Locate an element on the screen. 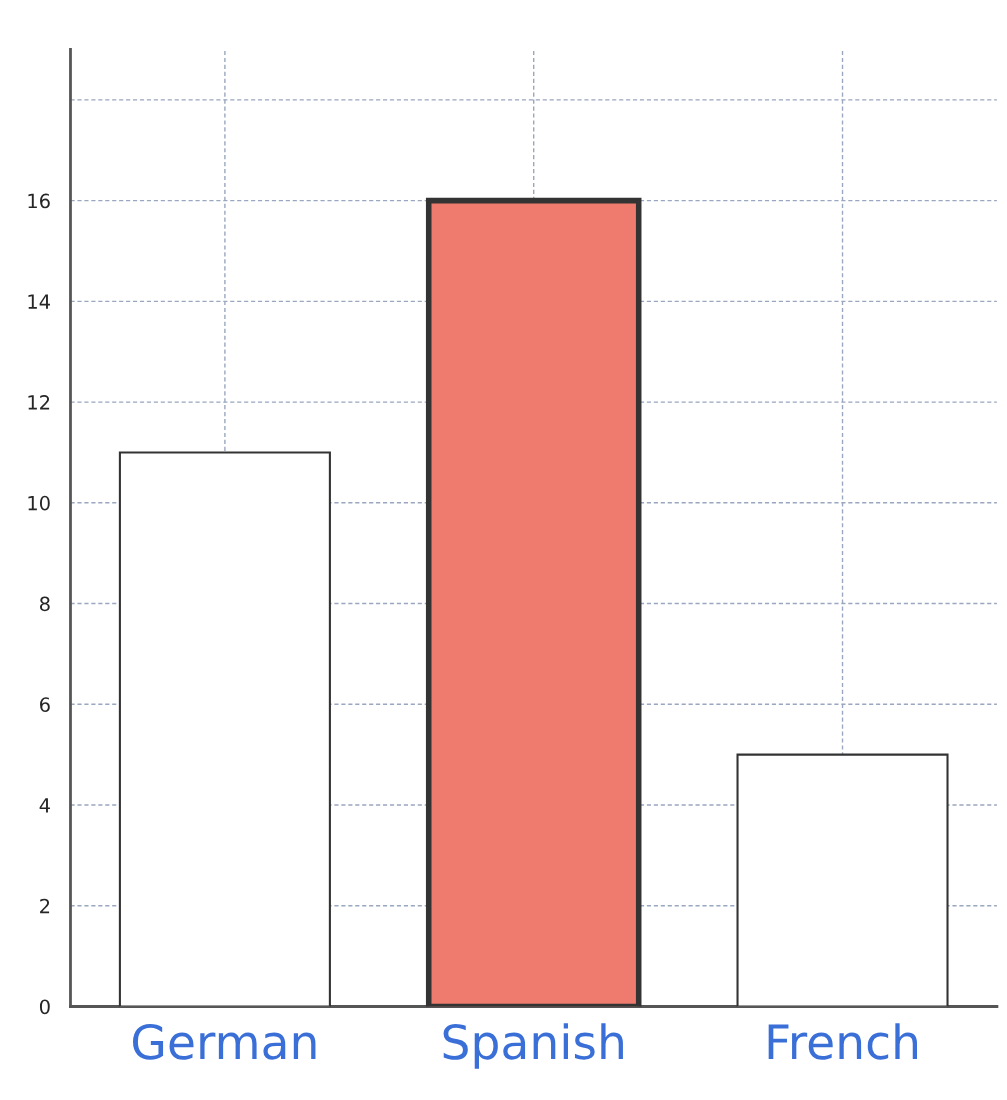  y-tick-label: 6 is located at coordinates (45, 704).